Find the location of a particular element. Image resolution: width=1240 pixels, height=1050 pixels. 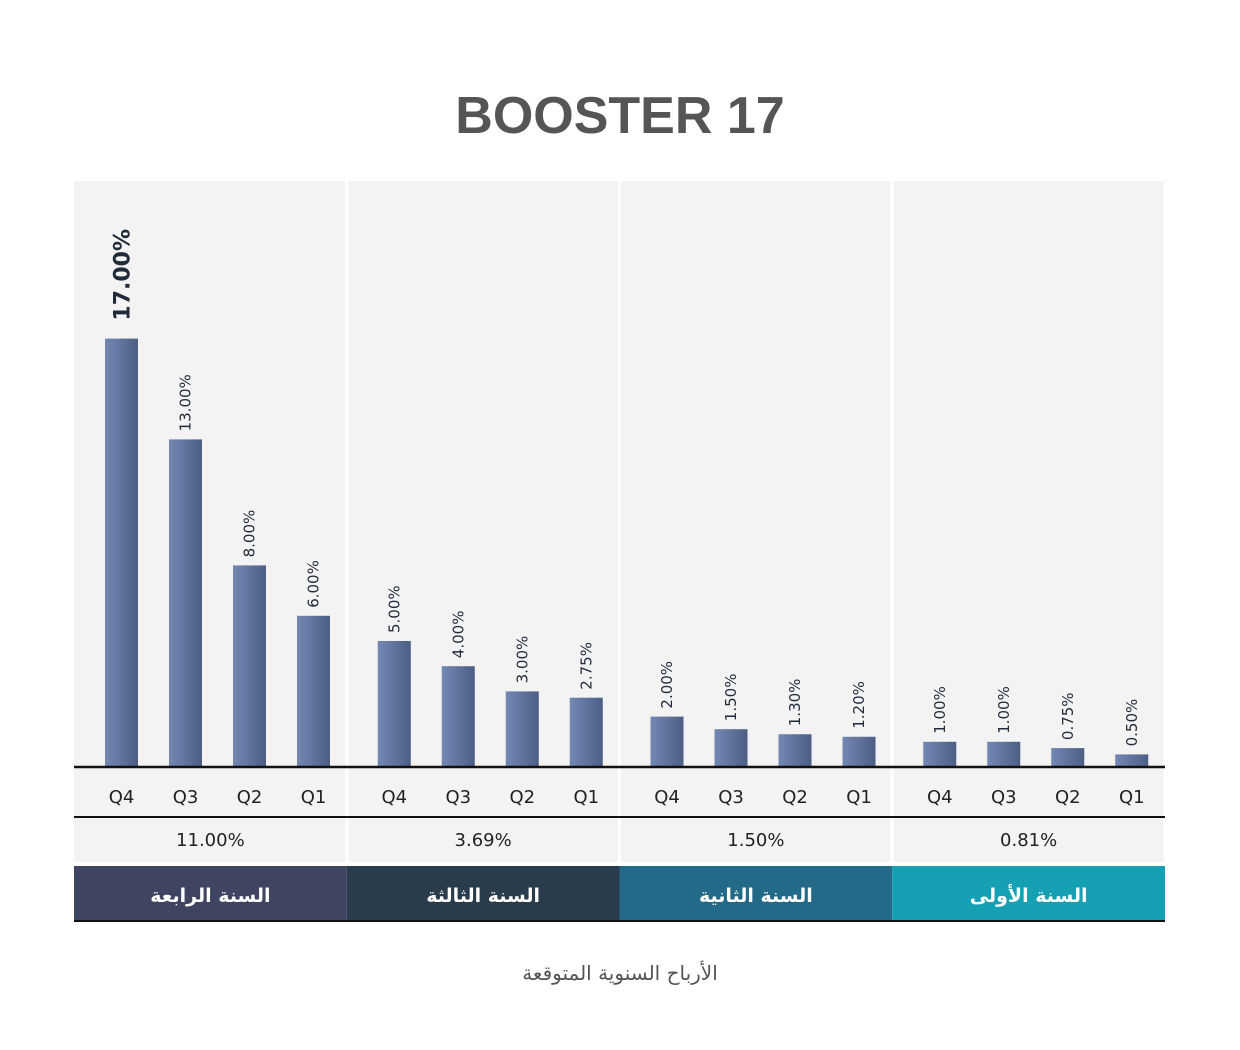

bar-value-label: 1.50% is located at coordinates (731, 698).